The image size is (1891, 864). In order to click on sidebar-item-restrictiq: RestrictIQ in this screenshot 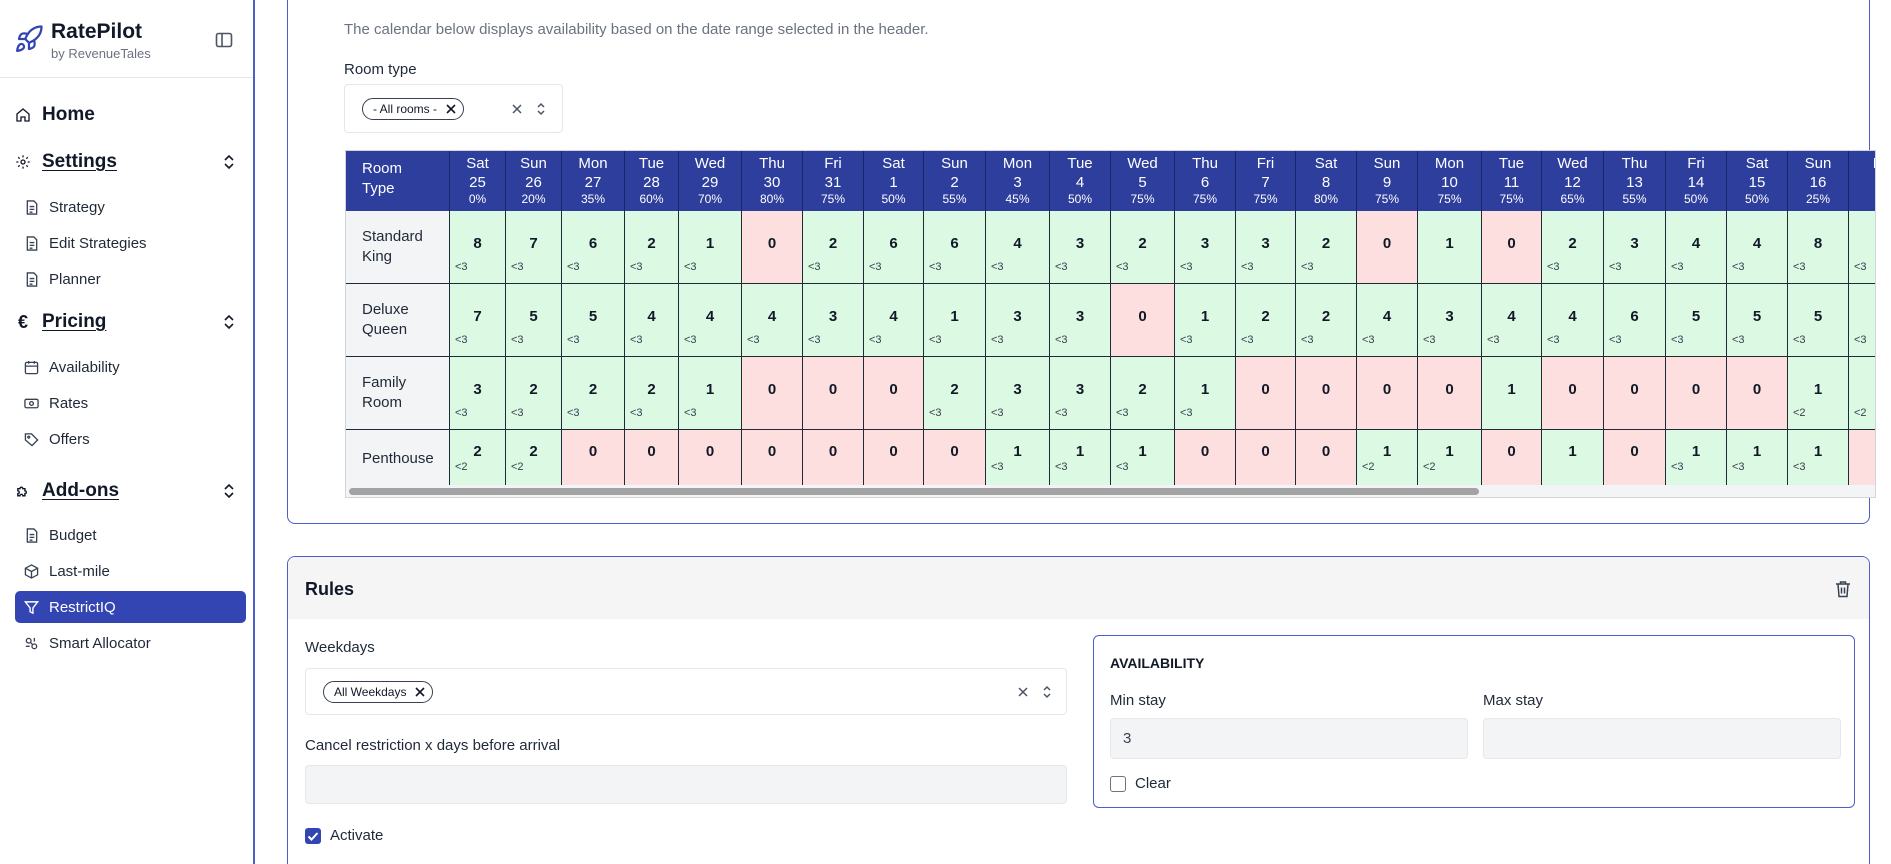, I will do `click(130, 607)`.